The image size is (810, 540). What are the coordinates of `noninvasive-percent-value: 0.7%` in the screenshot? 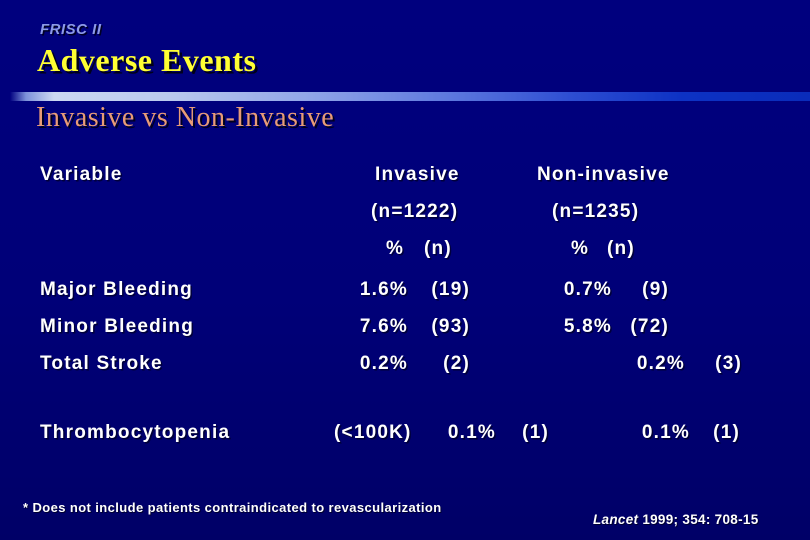 It's located at (587, 289).